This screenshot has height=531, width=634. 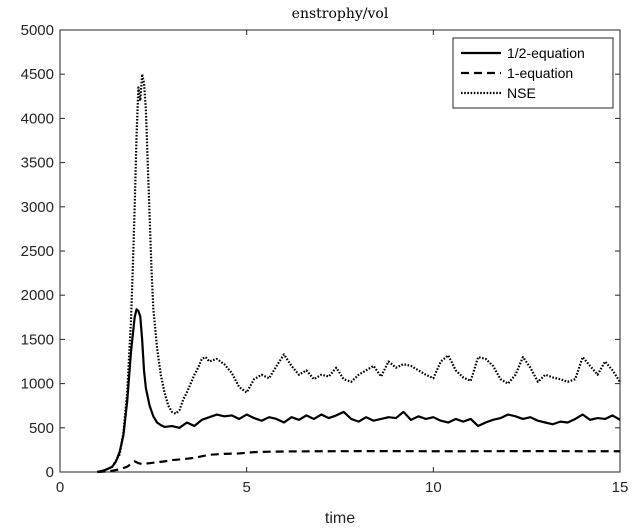 I want to click on y-tick-label: 4000, so click(x=37, y=118).